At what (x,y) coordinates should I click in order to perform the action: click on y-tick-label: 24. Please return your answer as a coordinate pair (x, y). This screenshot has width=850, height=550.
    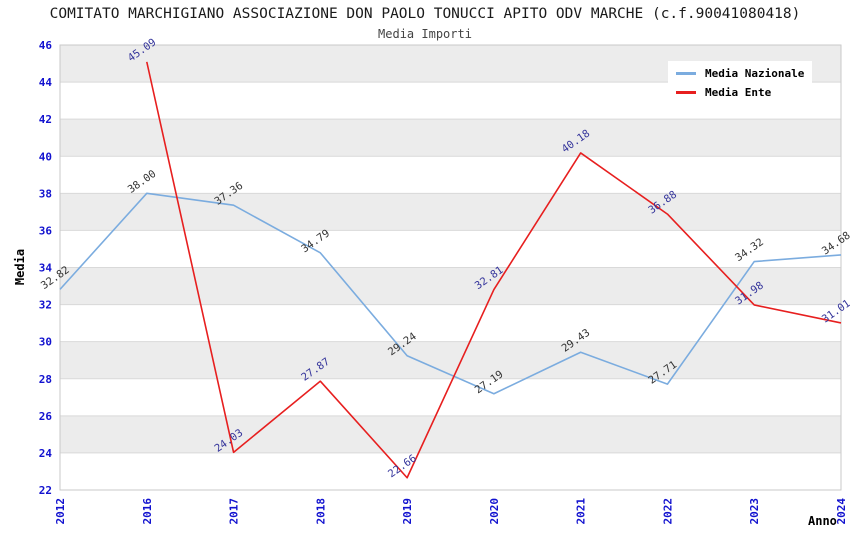
    Looking at the image, I should click on (46, 453).